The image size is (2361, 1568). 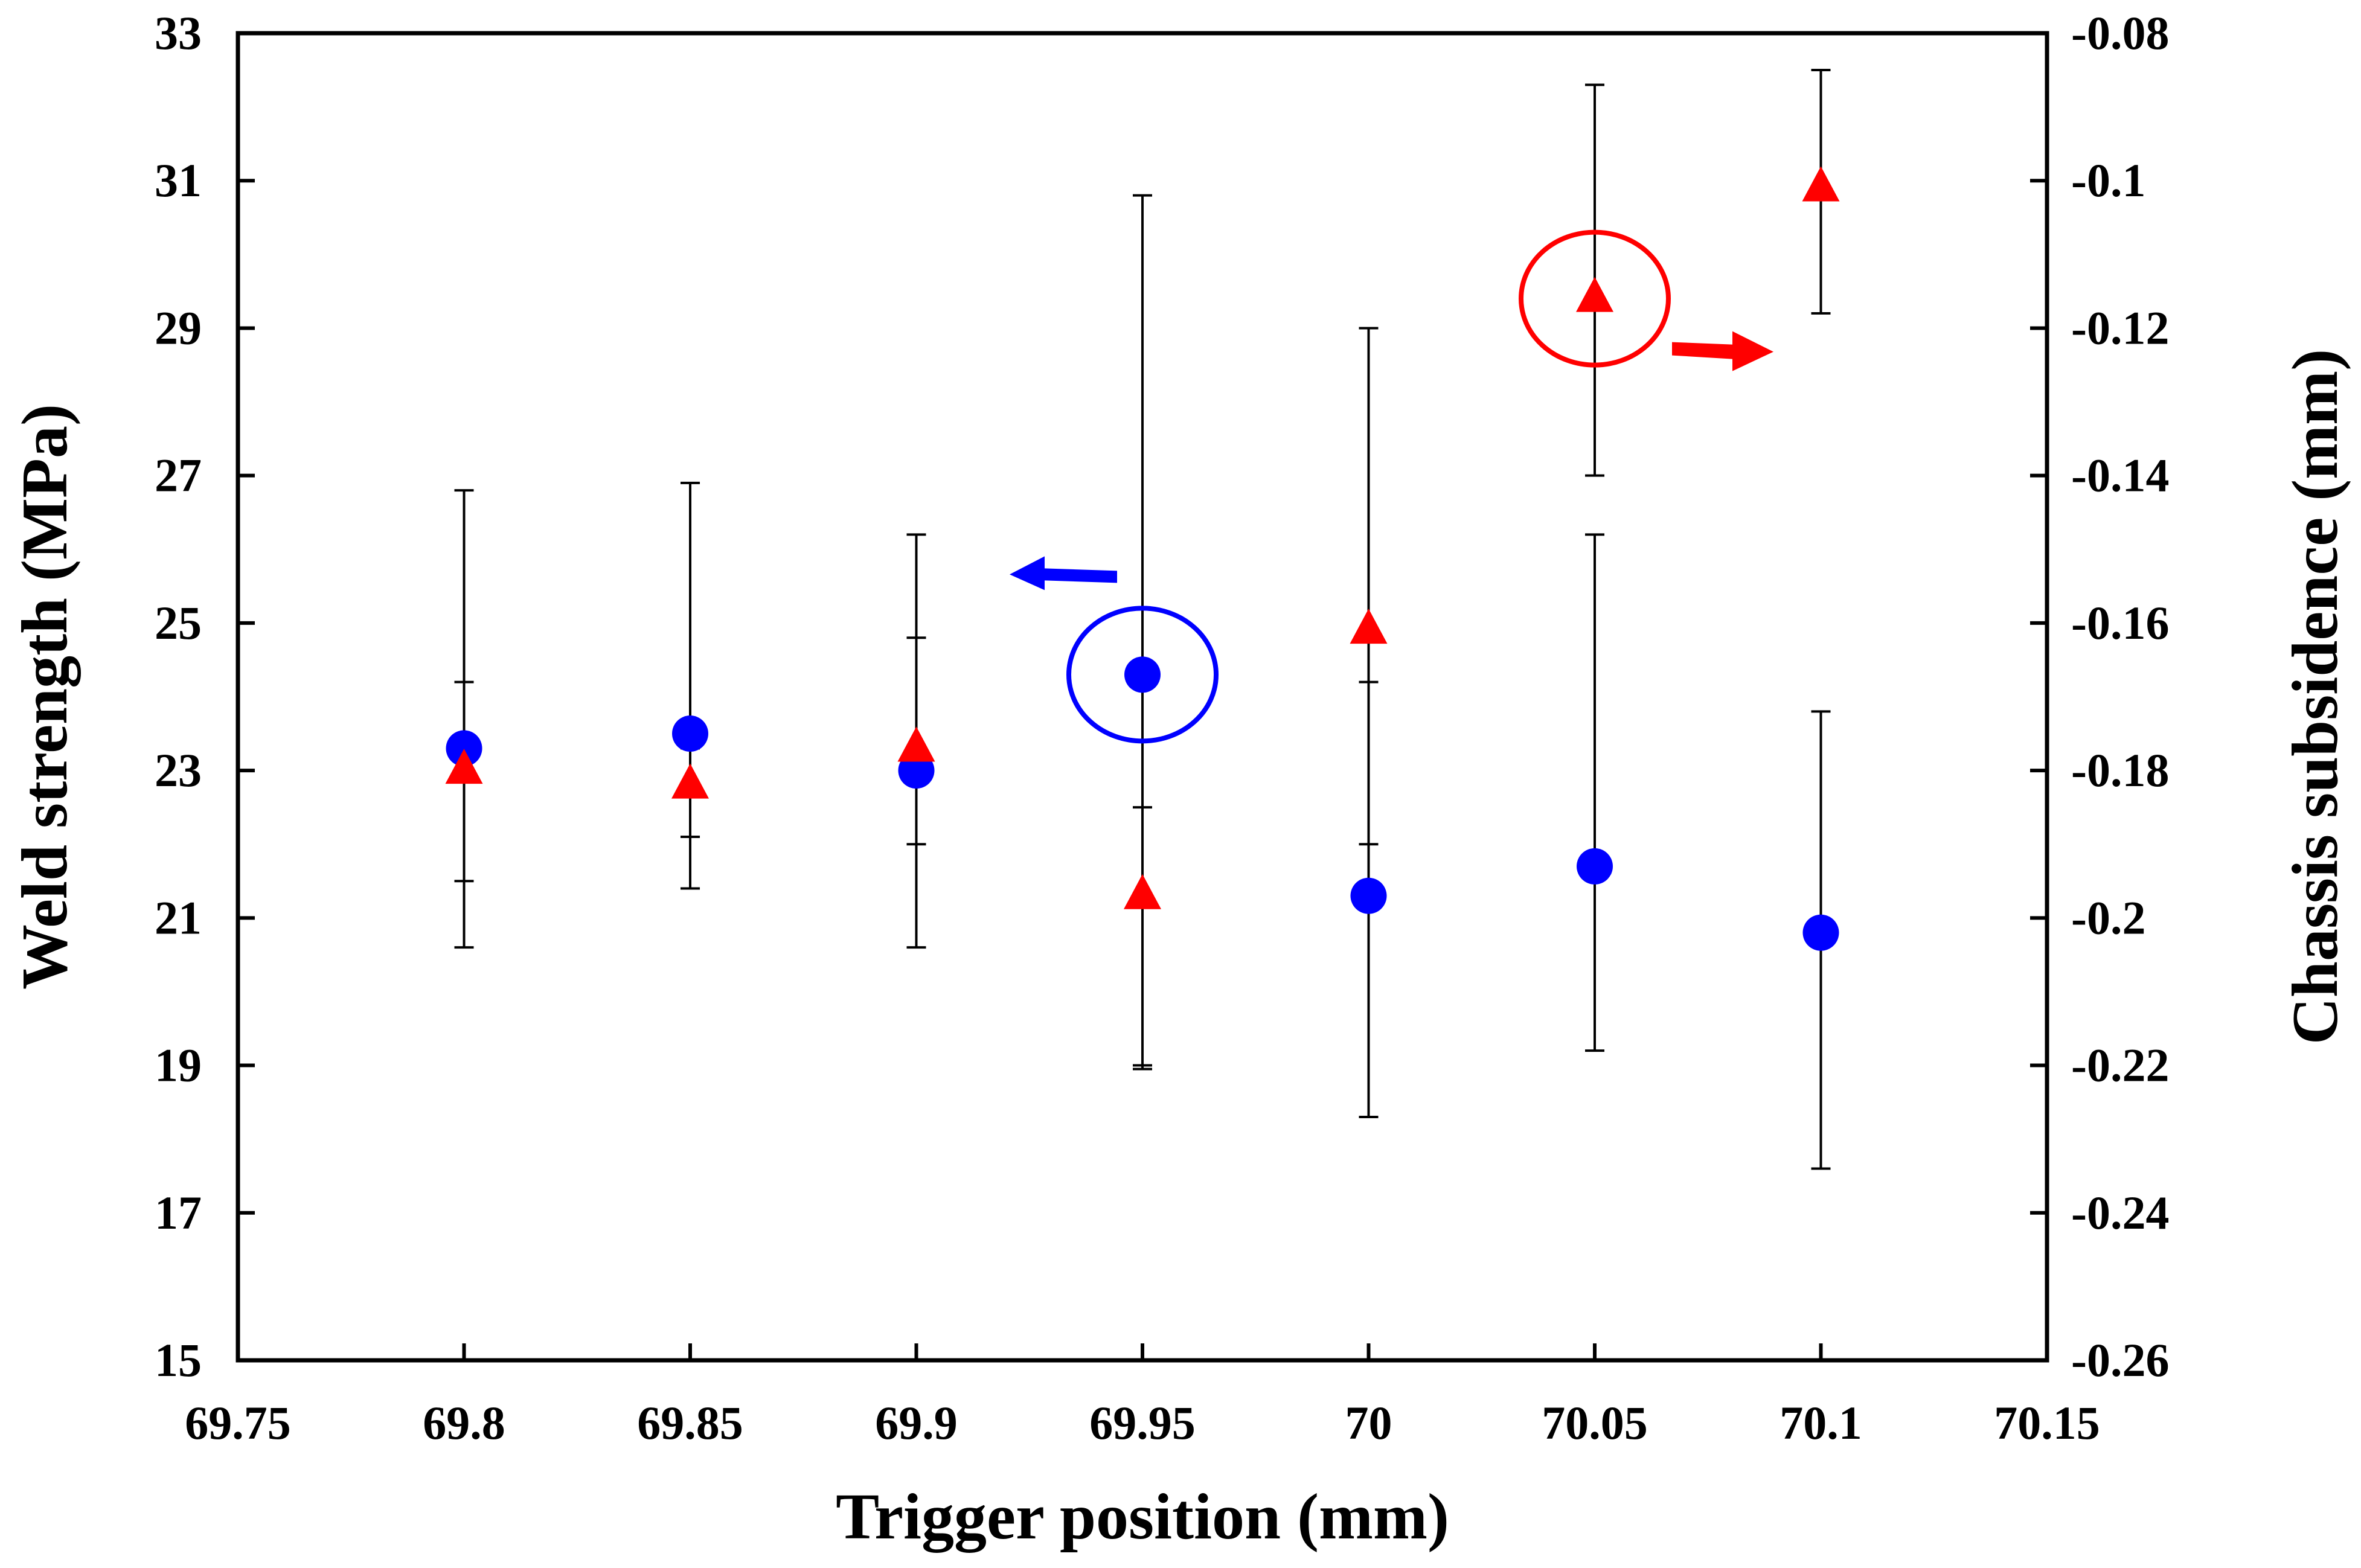 I want to click on y-right-tick-label: -0.2, so click(x=2108, y=917).